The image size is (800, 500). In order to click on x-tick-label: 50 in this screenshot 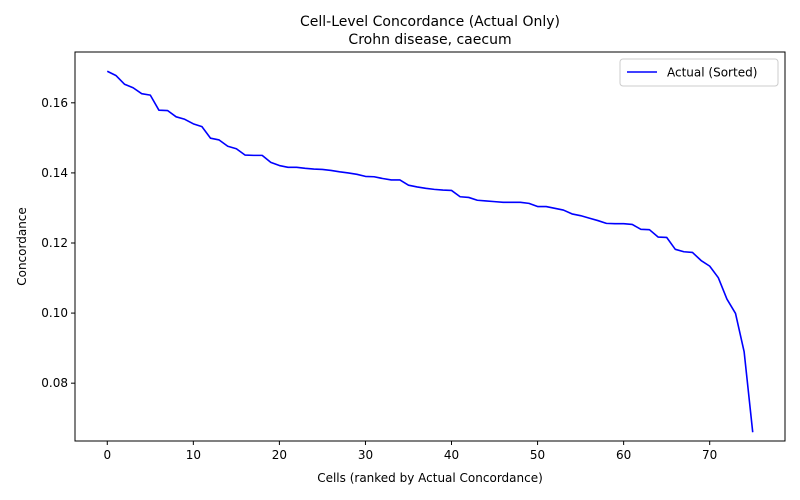, I will do `click(537, 455)`.